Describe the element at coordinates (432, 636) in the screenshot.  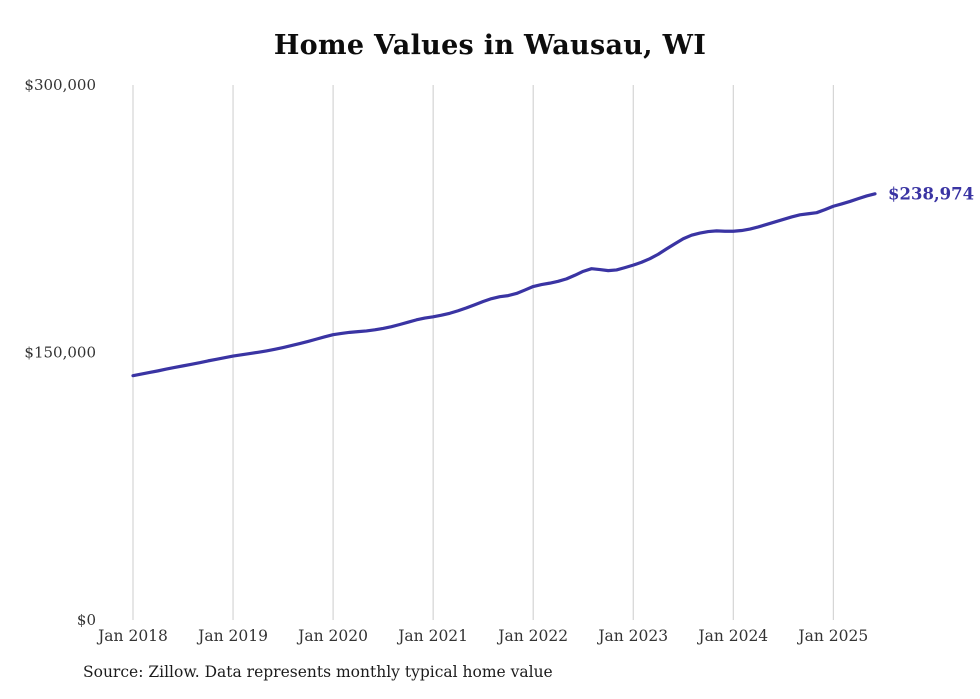
I see `x-tick-label: Jan 2021` at that location.